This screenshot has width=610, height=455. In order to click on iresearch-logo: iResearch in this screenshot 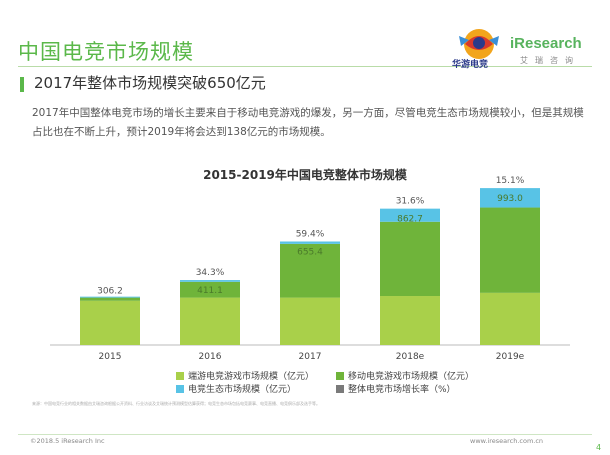, I will do `click(546, 43)`.